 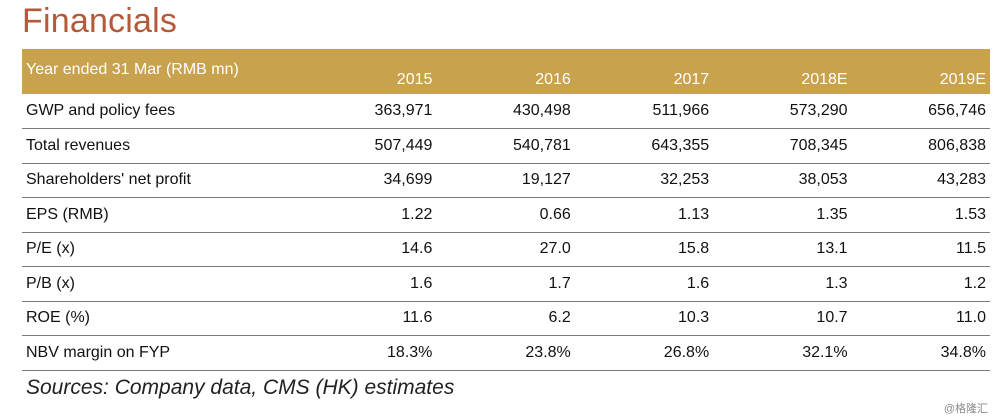 I want to click on row-label: P/B (x), so click(x=160, y=284).